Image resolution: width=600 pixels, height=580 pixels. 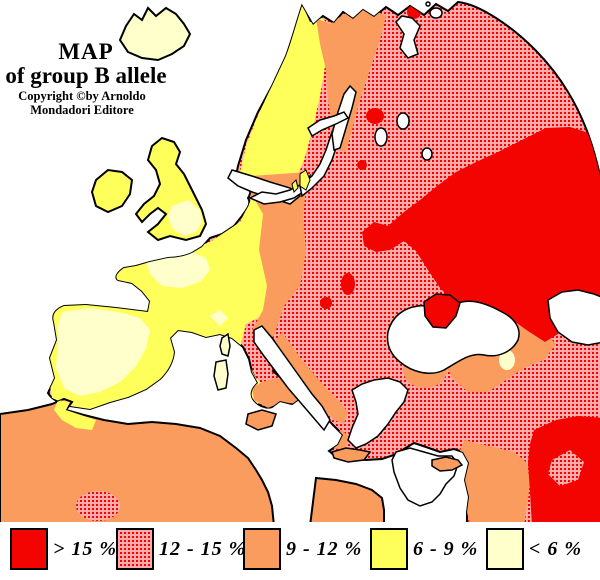 I want to click on sea-aegean, so click(x=378, y=413).